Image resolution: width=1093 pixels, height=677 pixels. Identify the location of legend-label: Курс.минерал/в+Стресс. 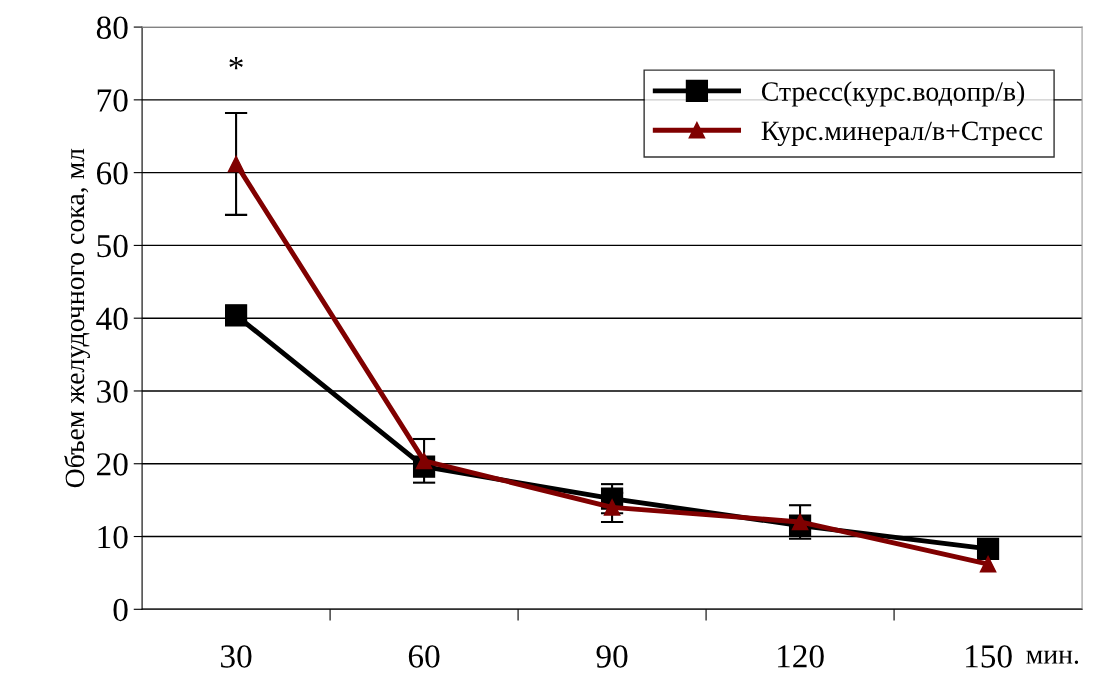
(902, 133).